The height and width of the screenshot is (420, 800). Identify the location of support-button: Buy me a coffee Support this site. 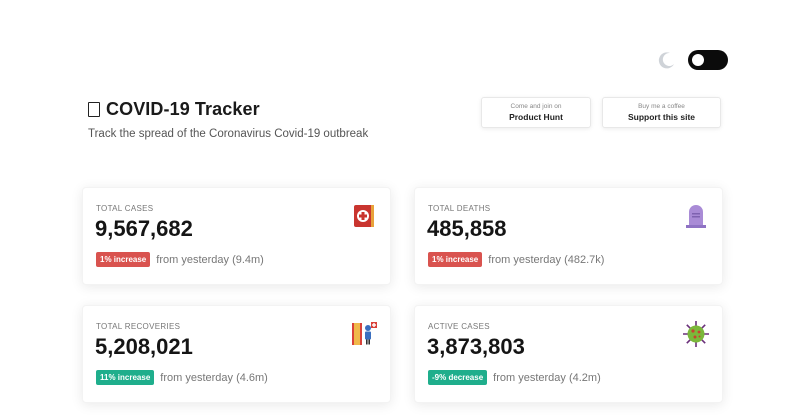
(661, 112).